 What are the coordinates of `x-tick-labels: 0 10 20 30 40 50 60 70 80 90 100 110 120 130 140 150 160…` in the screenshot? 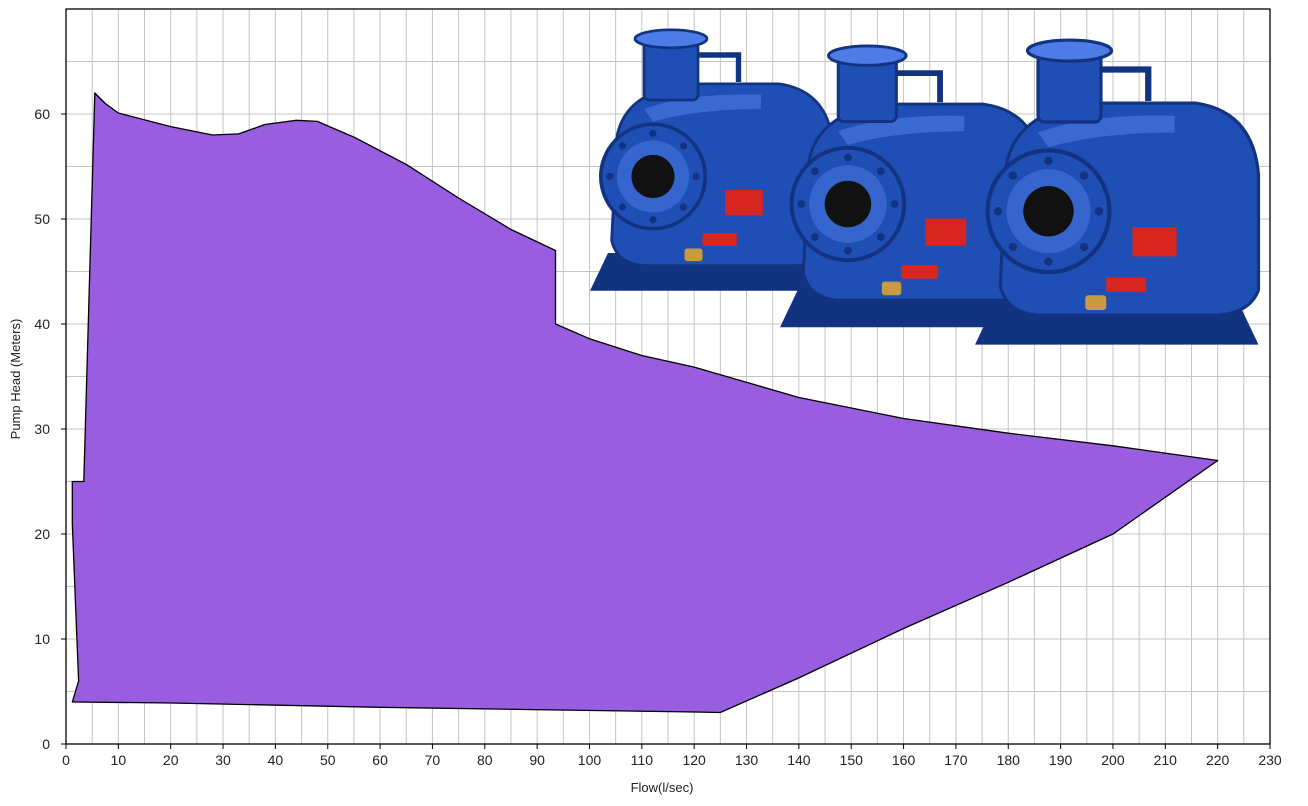 It's located at (672, 756).